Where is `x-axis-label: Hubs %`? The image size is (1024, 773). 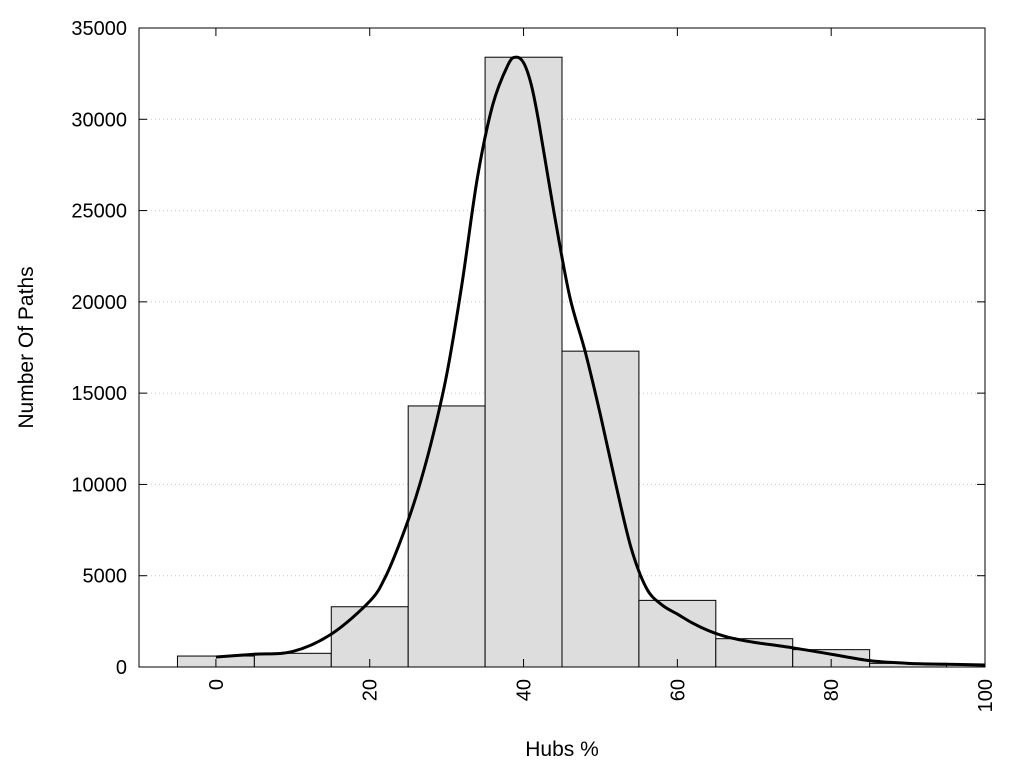 x-axis-label: Hubs % is located at coordinates (562, 749).